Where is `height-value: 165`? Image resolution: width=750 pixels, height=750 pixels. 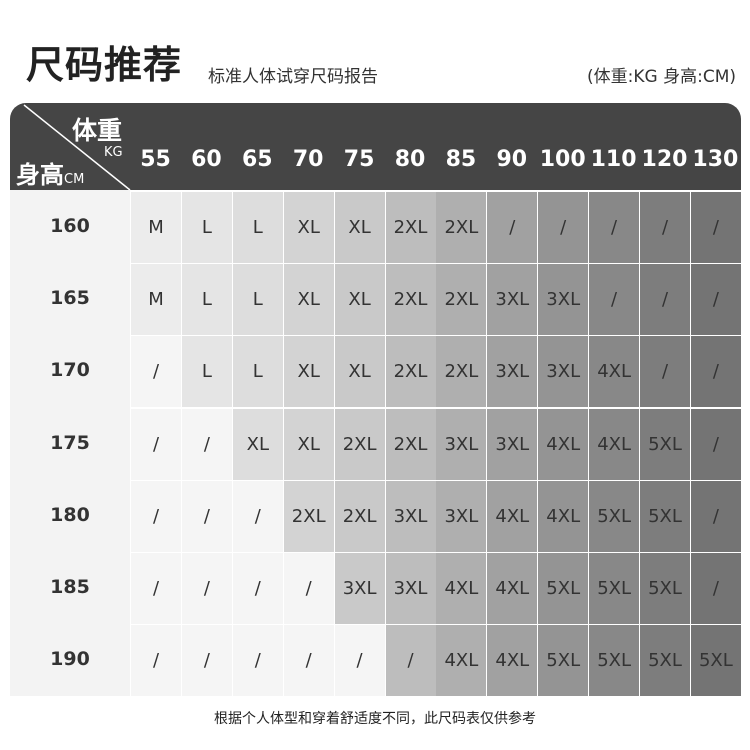
height-value: 165 is located at coordinates (70, 298).